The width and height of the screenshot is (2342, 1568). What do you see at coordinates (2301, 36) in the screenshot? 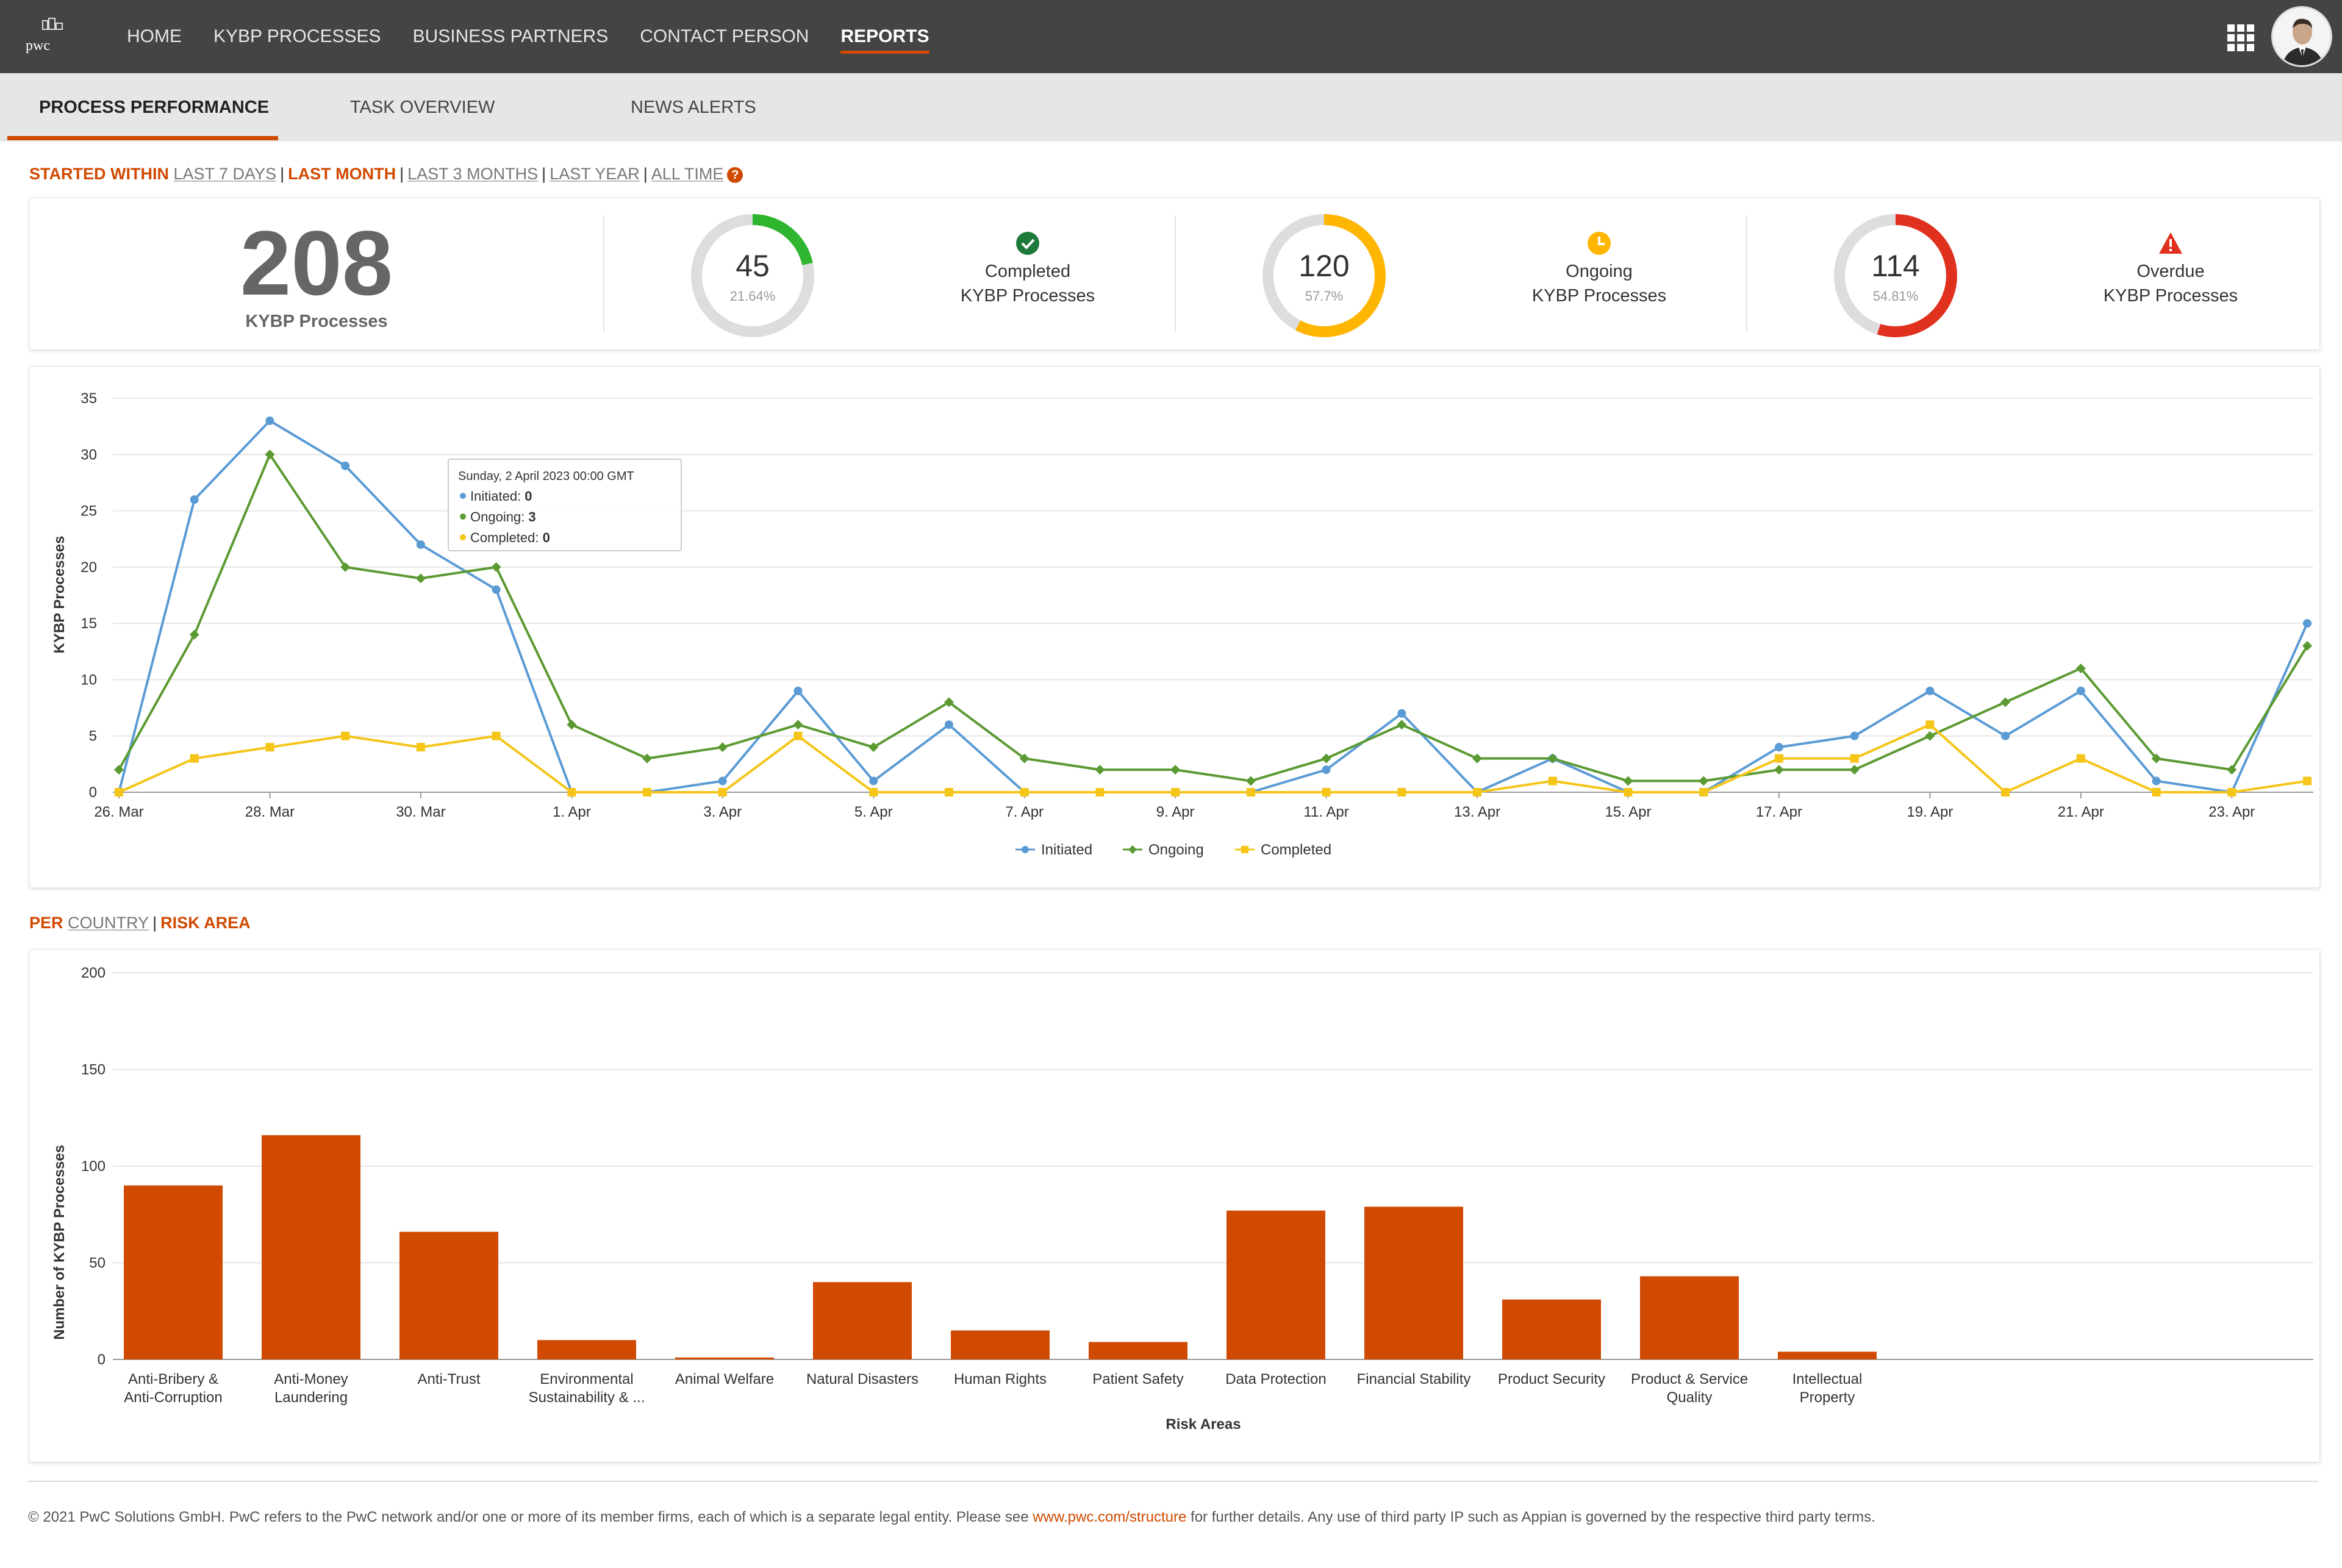
I see `user-avatar` at bounding box center [2301, 36].